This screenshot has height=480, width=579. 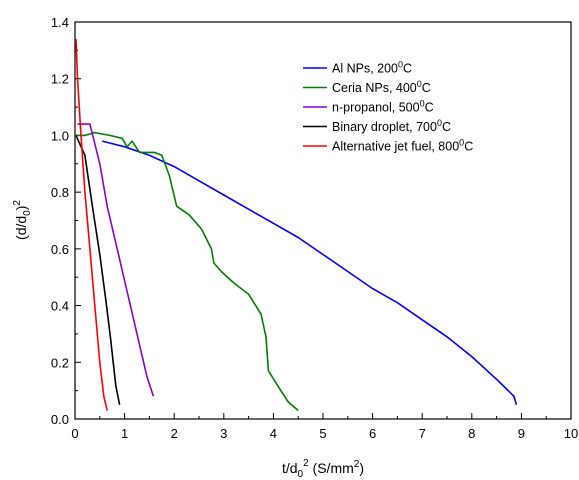 I want to click on x-axis-label-sub: 0, so click(x=301, y=474).